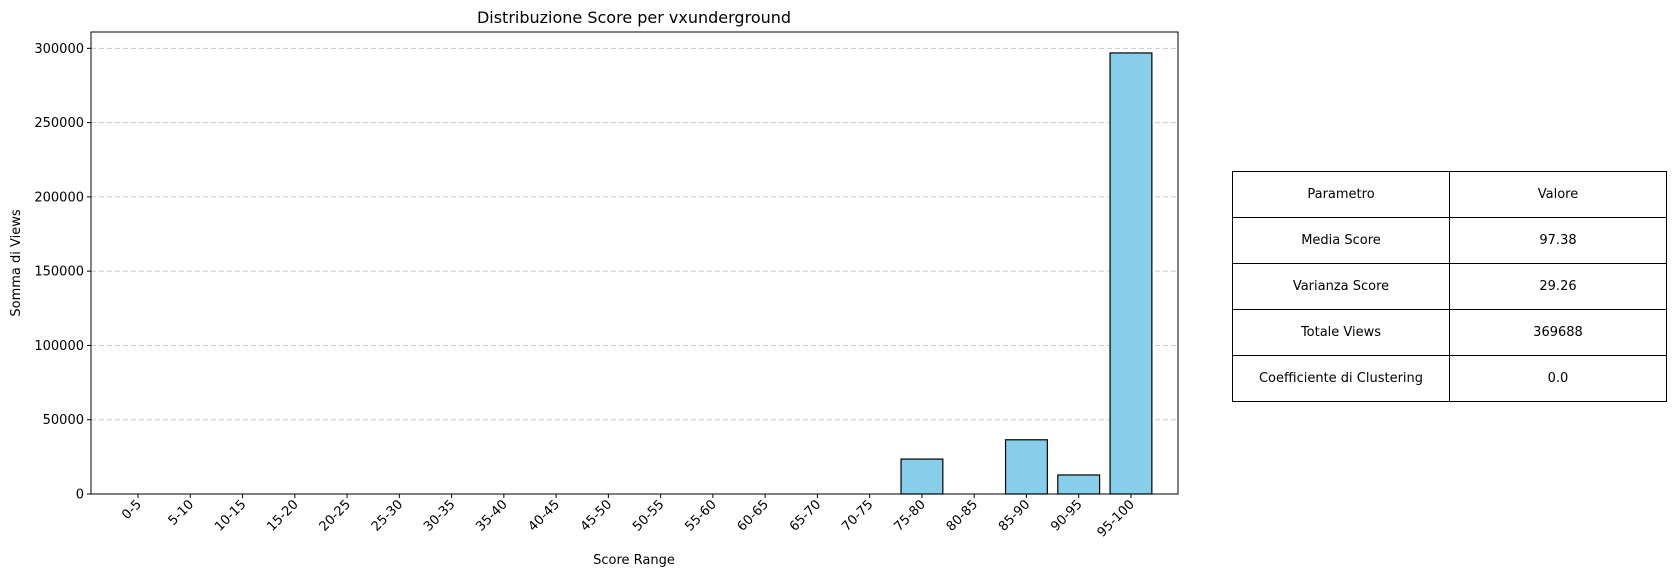 The width and height of the screenshot is (1675, 578). I want to click on table-cell: Coefficiente di Clustering, so click(1341, 378).